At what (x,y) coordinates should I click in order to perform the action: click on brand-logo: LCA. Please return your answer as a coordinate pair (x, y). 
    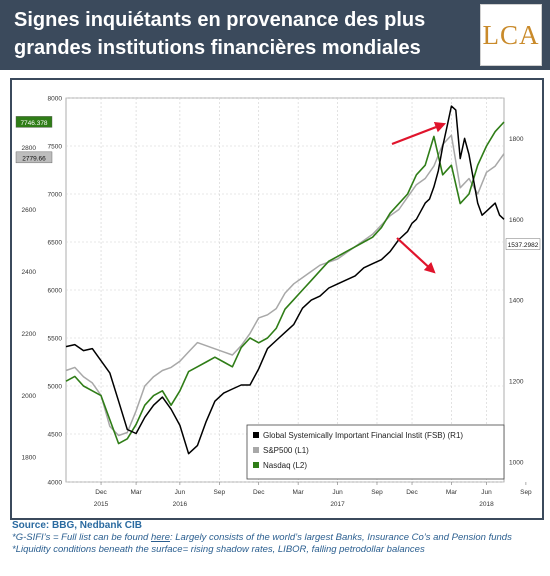
    Looking at the image, I should click on (511, 35).